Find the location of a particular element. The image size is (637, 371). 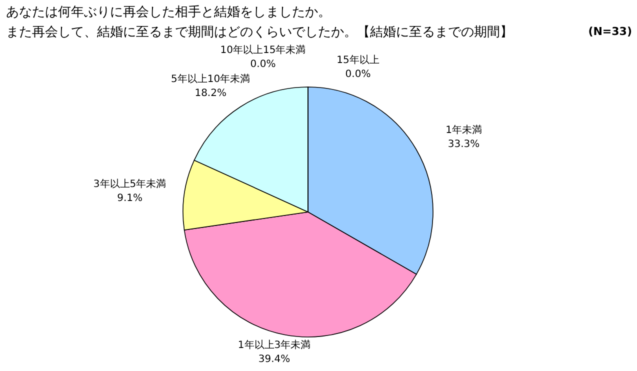

data-label: 39.4% is located at coordinates (274, 359).